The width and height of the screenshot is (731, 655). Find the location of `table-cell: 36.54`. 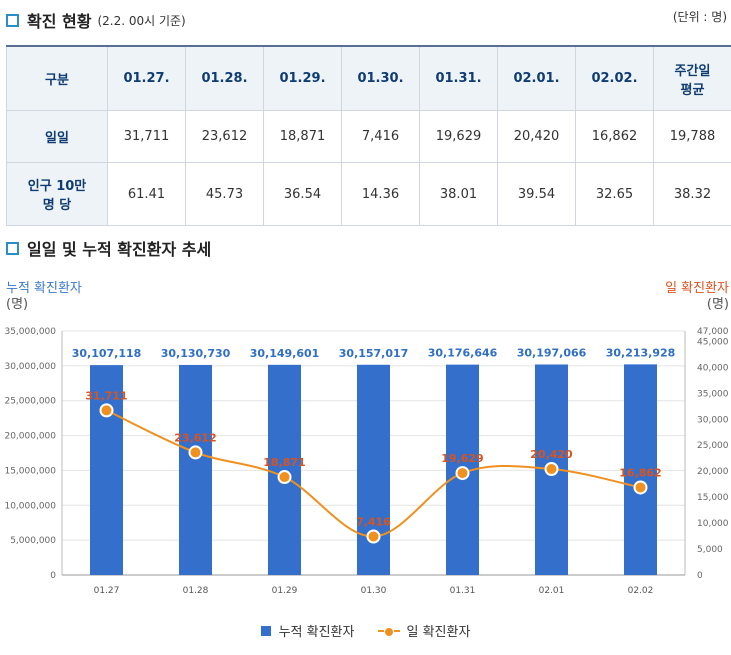

table-cell: 36.54 is located at coordinates (302, 194).